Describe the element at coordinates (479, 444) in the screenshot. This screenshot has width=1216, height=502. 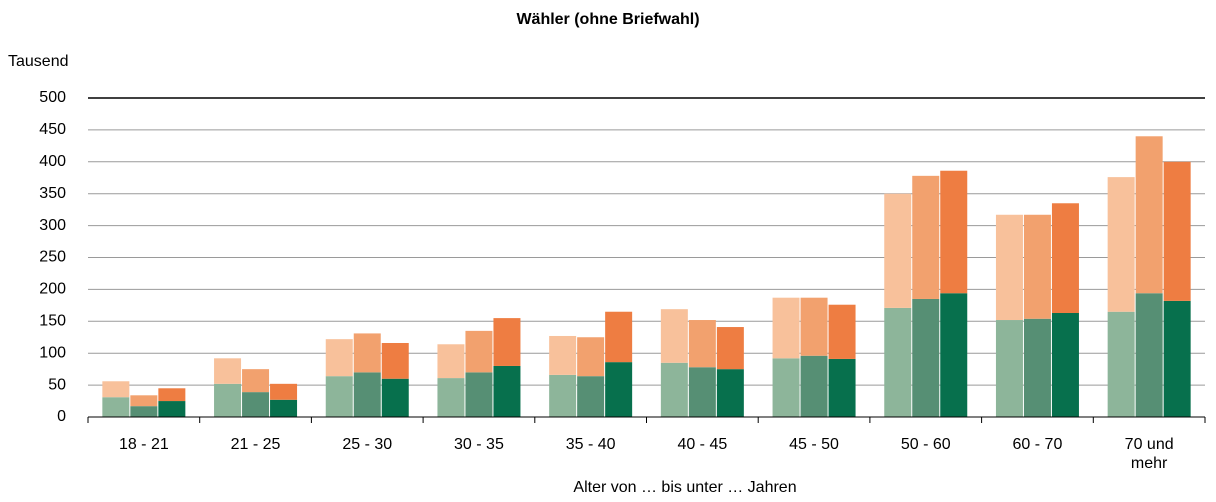
I see `x-tick-label: 30 - 35` at that location.